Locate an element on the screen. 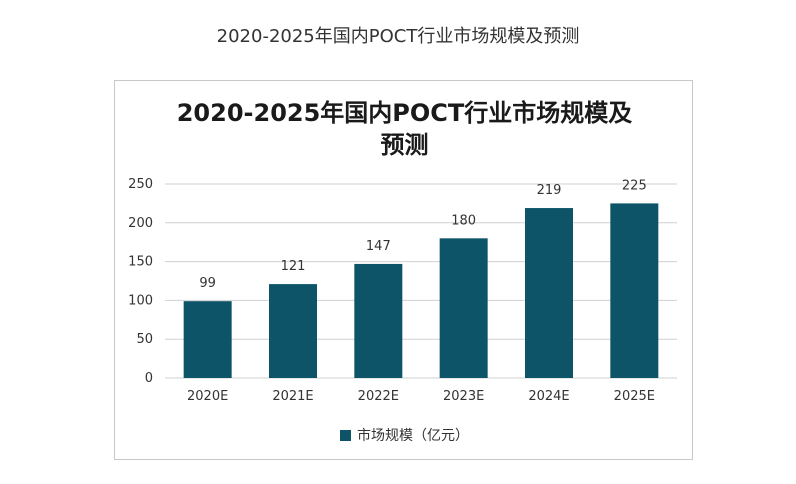 This screenshot has height=484, width=796. bar-2022E is located at coordinates (378, 320).